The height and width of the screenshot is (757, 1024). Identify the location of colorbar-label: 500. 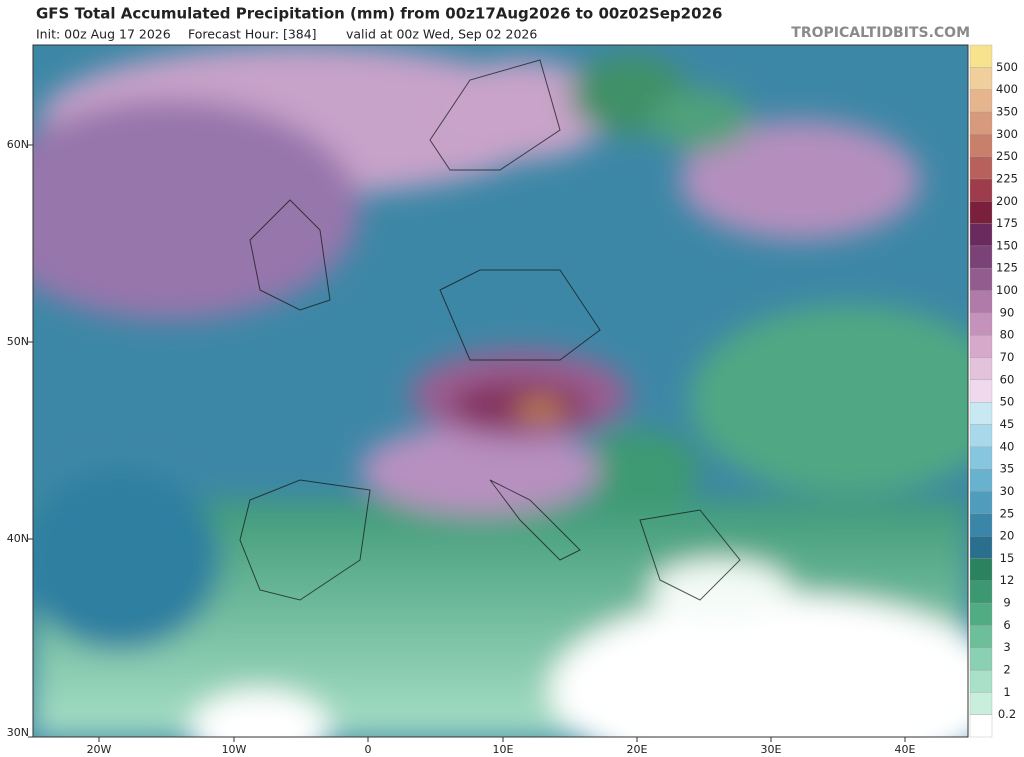
(1007, 67).